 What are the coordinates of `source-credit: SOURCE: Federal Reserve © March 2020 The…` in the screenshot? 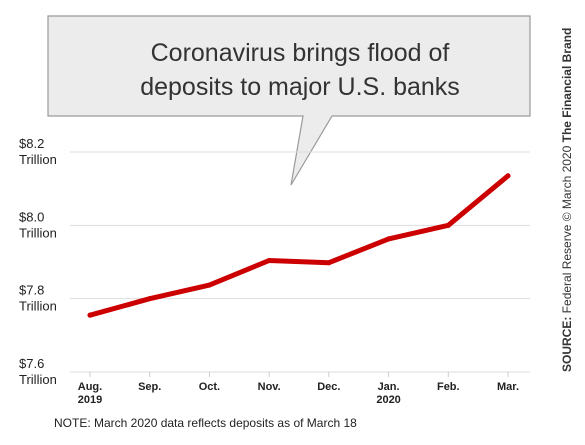 It's located at (567, 200).